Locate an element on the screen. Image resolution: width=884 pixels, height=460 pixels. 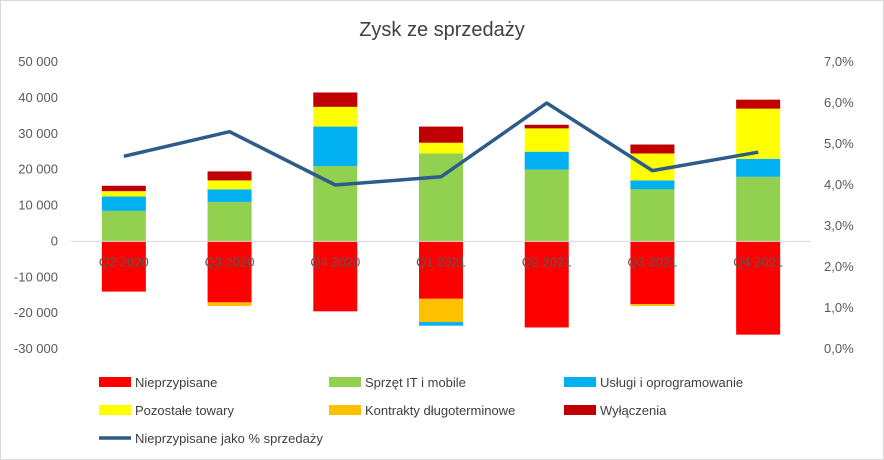
category-label: Q1 2021 is located at coordinates (441, 261).